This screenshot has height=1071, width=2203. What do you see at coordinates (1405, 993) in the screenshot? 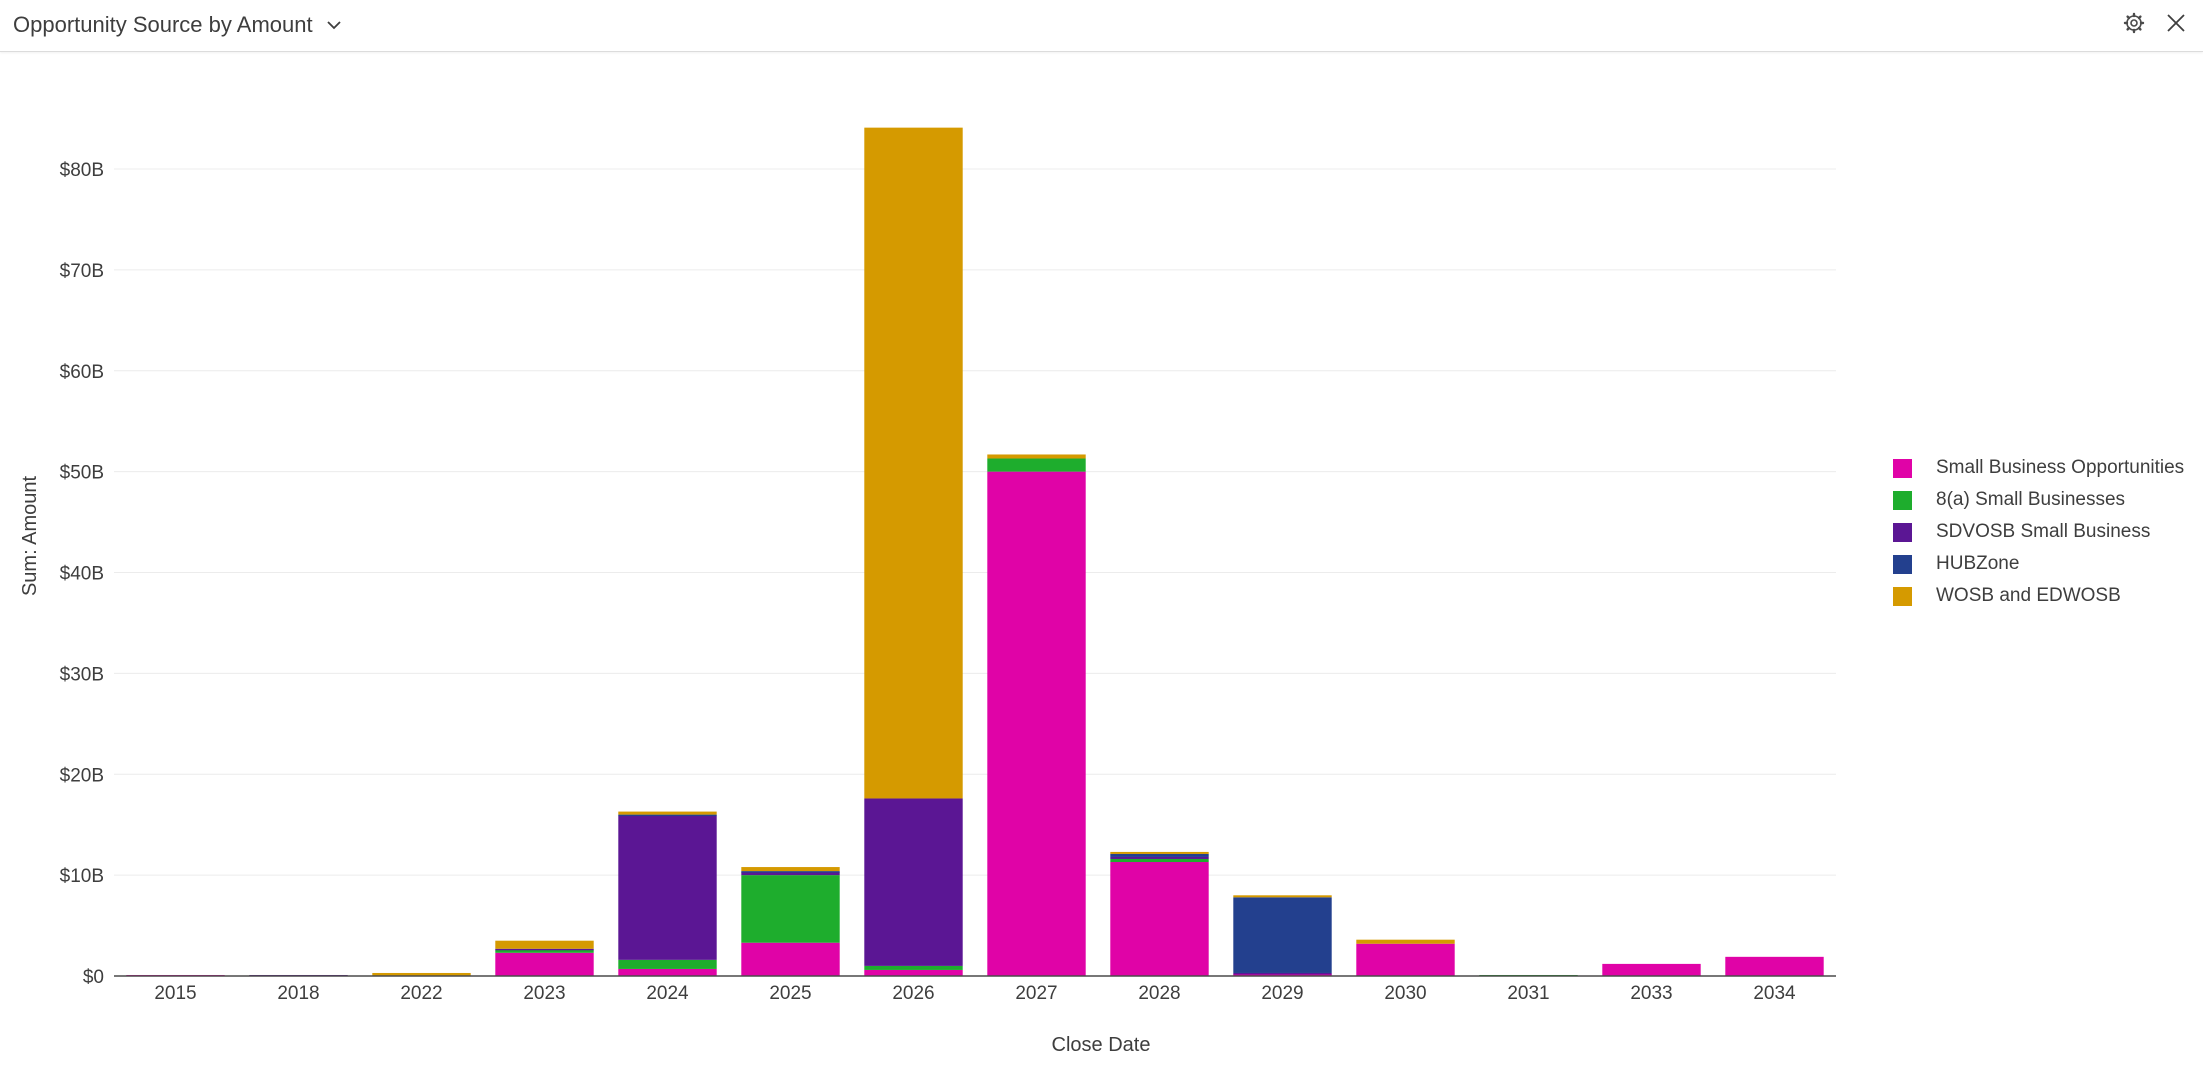
I see `x-tick-label: 2030` at bounding box center [1405, 993].